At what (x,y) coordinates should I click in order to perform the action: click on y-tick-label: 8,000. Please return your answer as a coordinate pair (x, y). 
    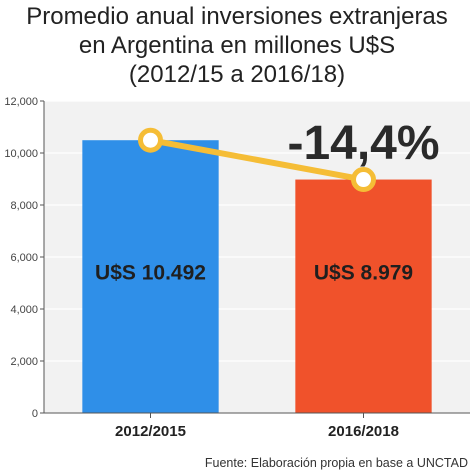
    Looking at the image, I should click on (24, 206).